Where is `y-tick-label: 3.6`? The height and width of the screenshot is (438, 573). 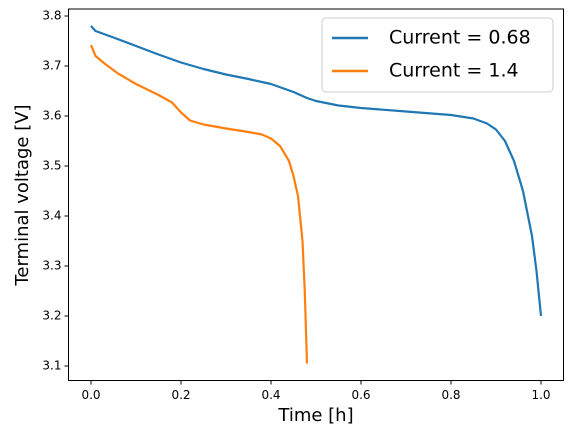 y-tick-label: 3.6 is located at coordinates (51, 116).